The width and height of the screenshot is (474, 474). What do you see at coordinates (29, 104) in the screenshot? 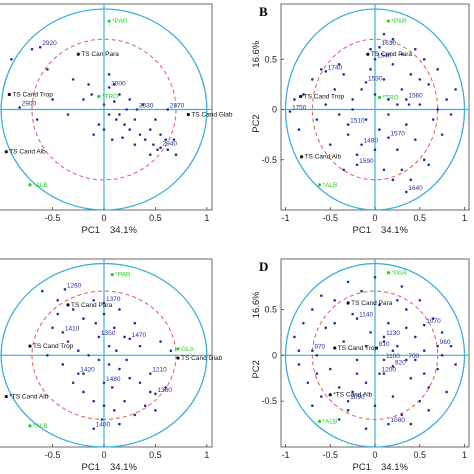
I see `observation-label: 2900` at bounding box center [29, 104].